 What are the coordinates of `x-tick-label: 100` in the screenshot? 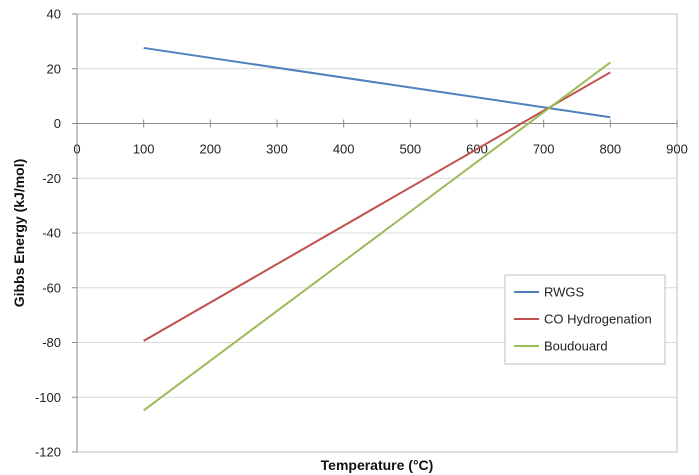 It's located at (144, 149).